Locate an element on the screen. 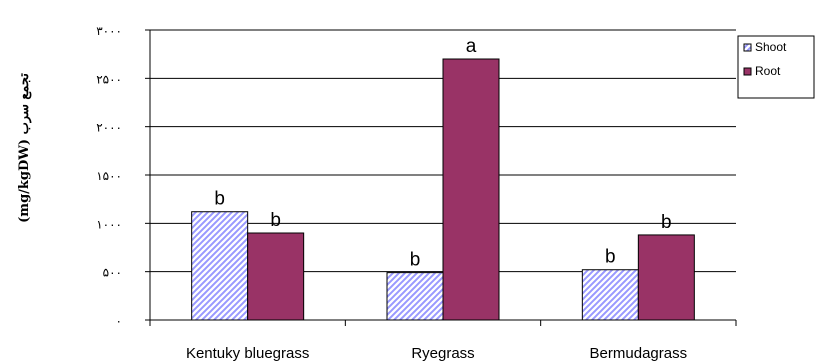 The image size is (822, 363). y-tick-label: ۲۵۰۰ is located at coordinates (109, 79).